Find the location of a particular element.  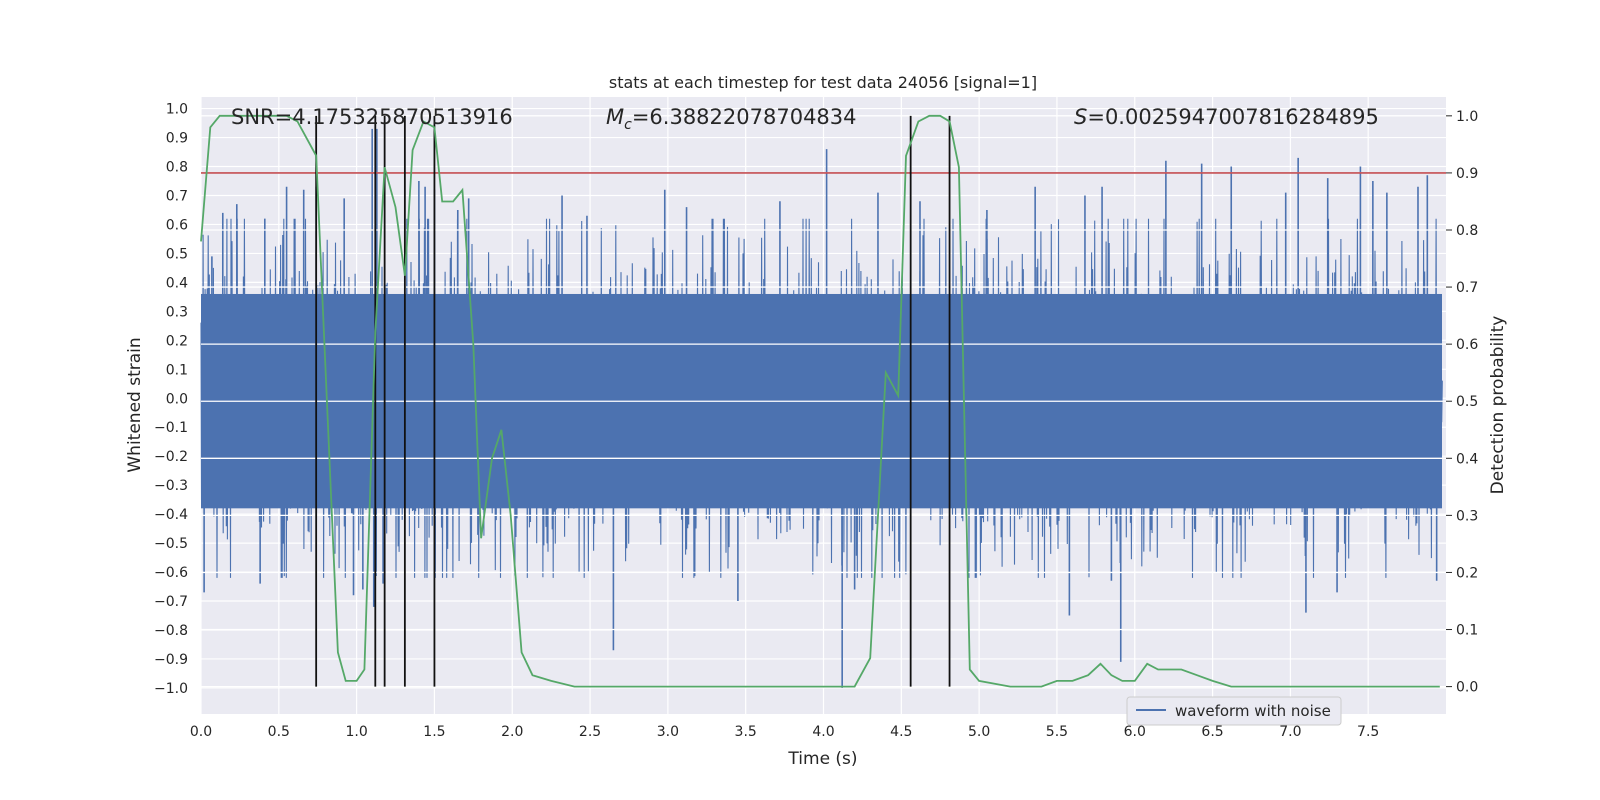

chirp-mass-annotation: Mc=6.38822078704834 is located at coordinates (731, 119).